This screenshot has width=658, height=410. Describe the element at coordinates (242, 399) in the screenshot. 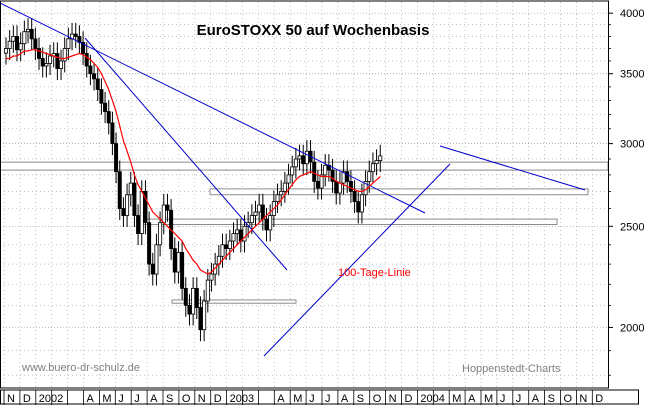

I see `x-tick-label: 2003` at that location.